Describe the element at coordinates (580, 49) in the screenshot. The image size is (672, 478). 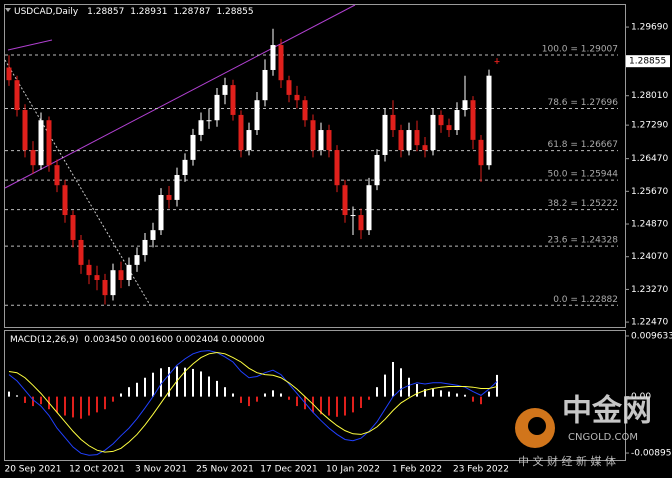
I see `fib-label: 100.0 = 1.29007` at that location.